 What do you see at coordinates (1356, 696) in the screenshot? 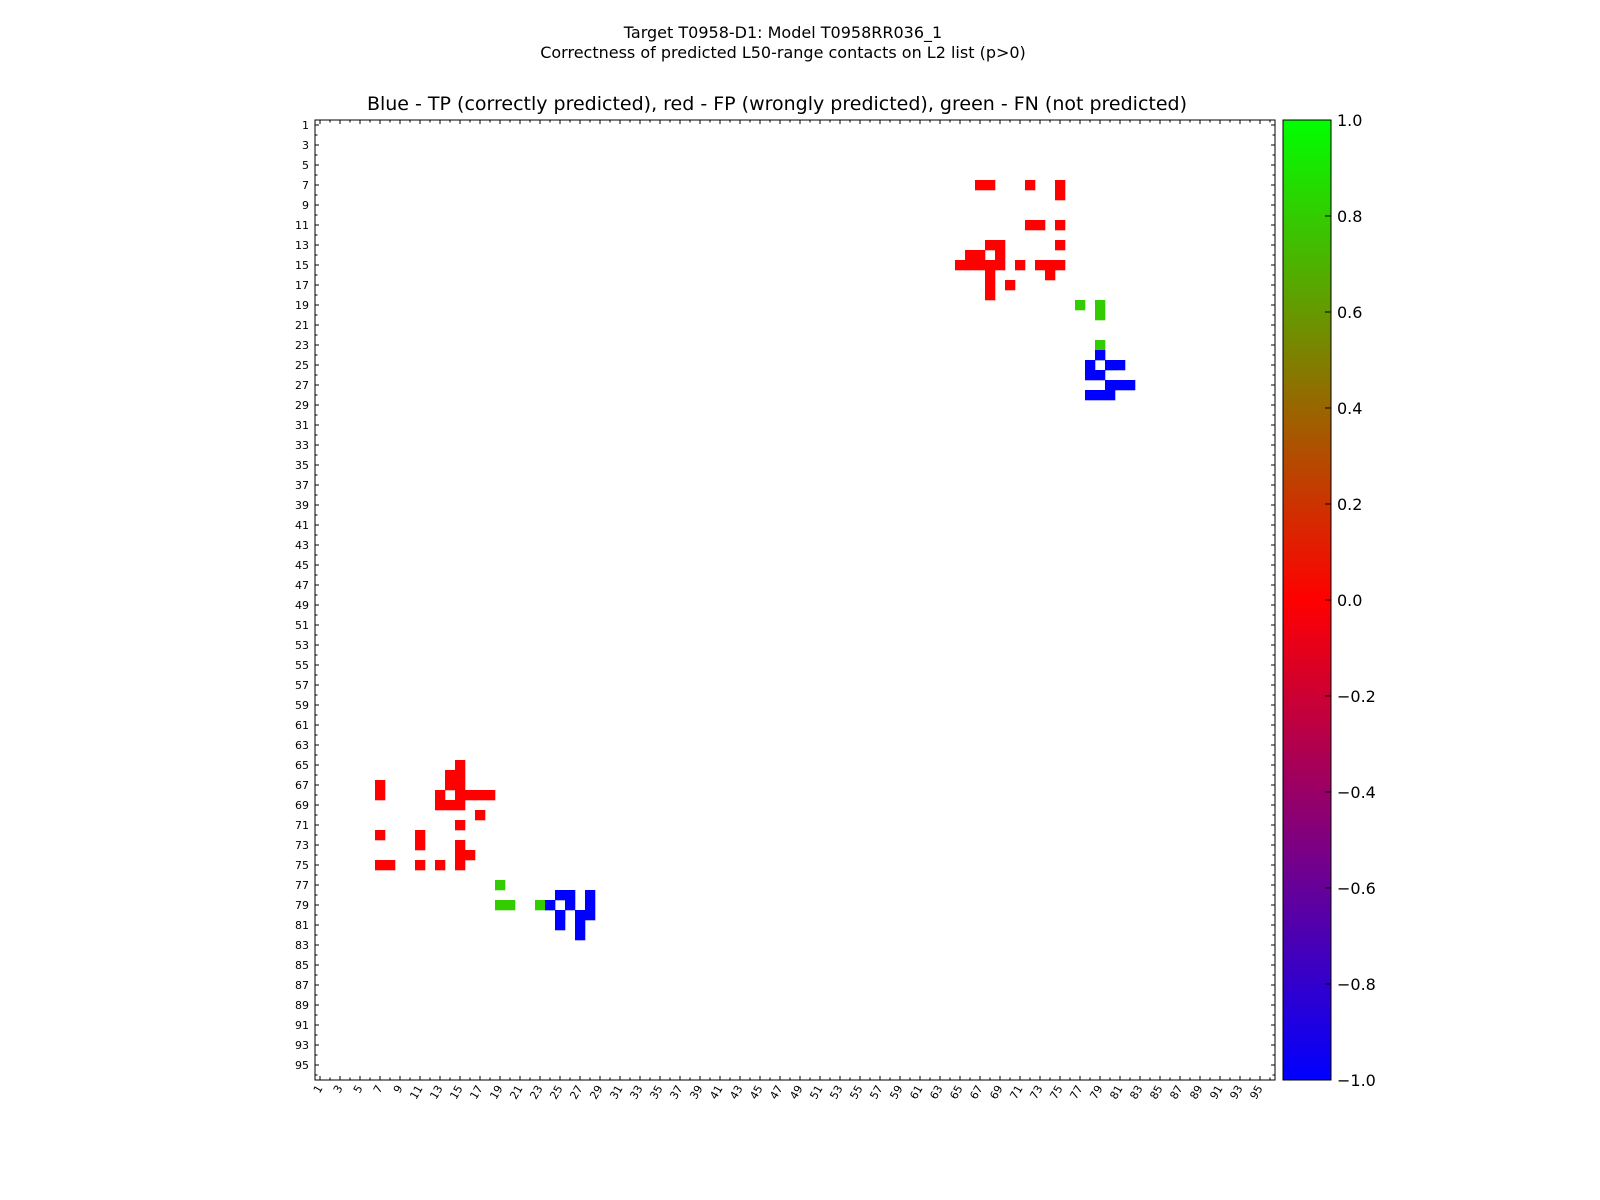
I see `colorbar-tick-label-6: −0.2` at bounding box center [1356, 696].